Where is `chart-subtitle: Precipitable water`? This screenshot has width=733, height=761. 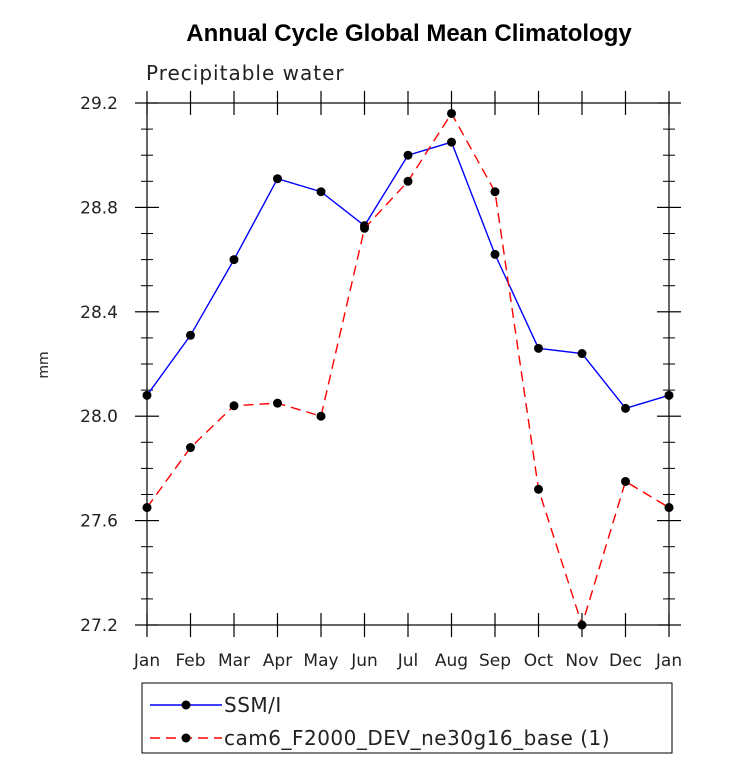 chart-subtitle: Precipitable water is located at coordinates (245, 73).